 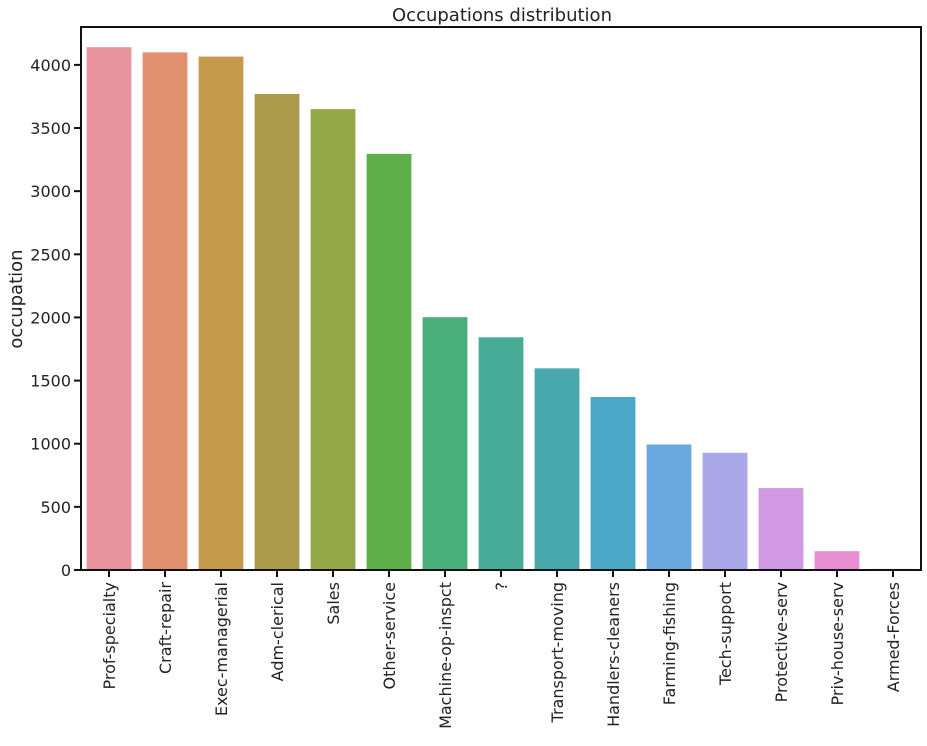 I want to click on y-axis: 0 500 1000 1500 2000 2500 3000 3500 4000, so click(x=55, y=318).